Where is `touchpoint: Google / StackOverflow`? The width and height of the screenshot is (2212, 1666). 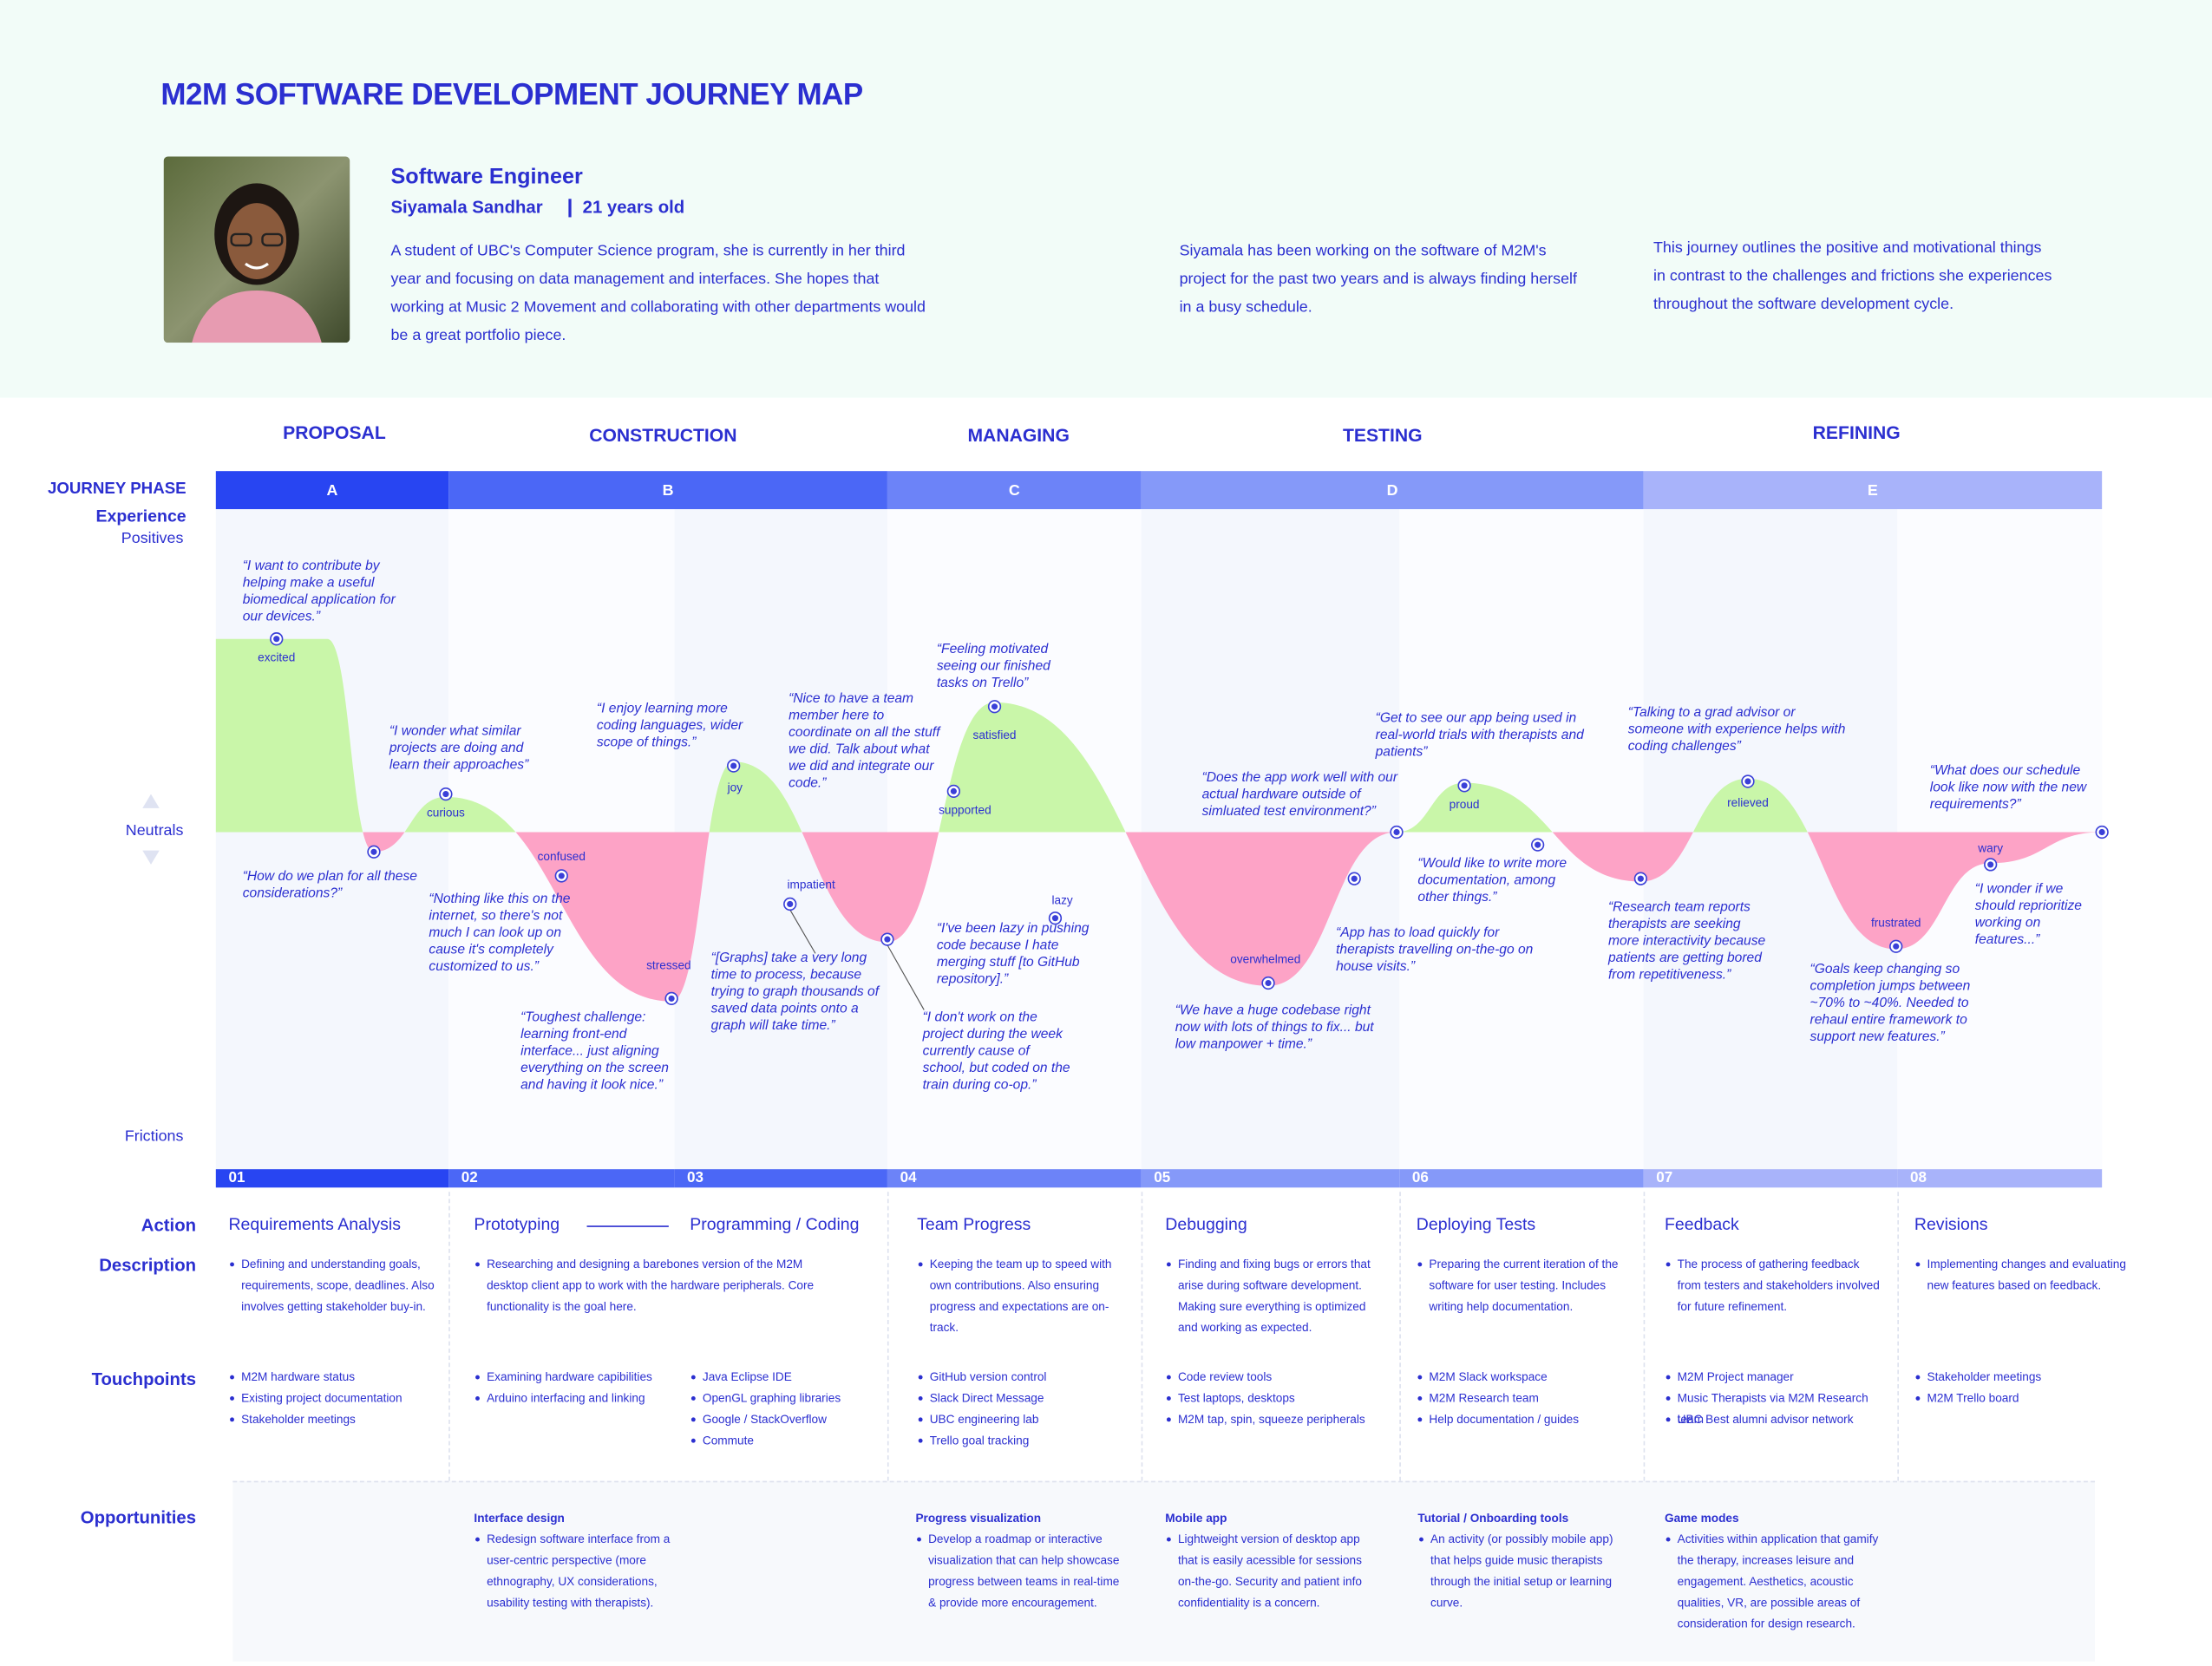 touchpoint: Google / StackOverflow is located at coordinates (802, 1419).